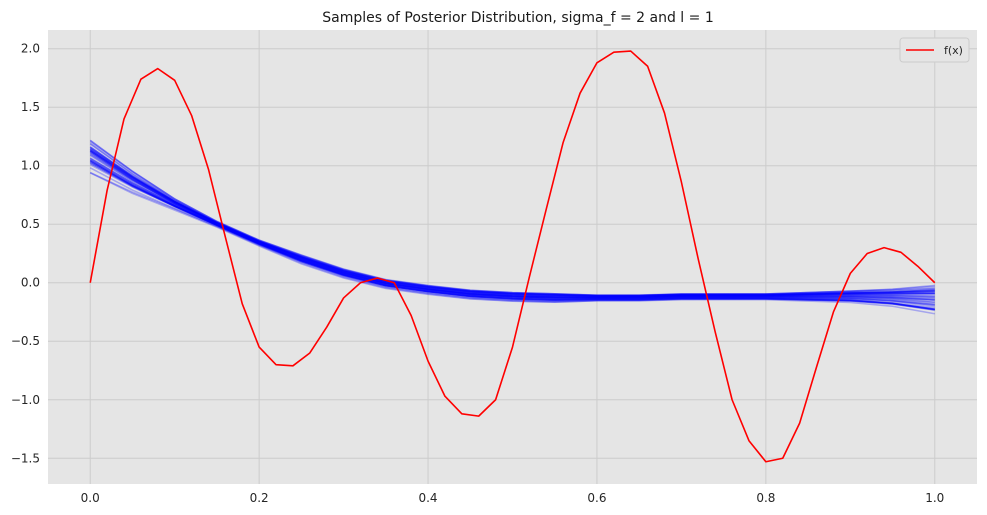 The height and width of the screenshot is (515, 987). What do you see at coordinates (30, 283) in the screenshot?
I see `y-tick-label: 0.0` at bounding box center [30, 283].